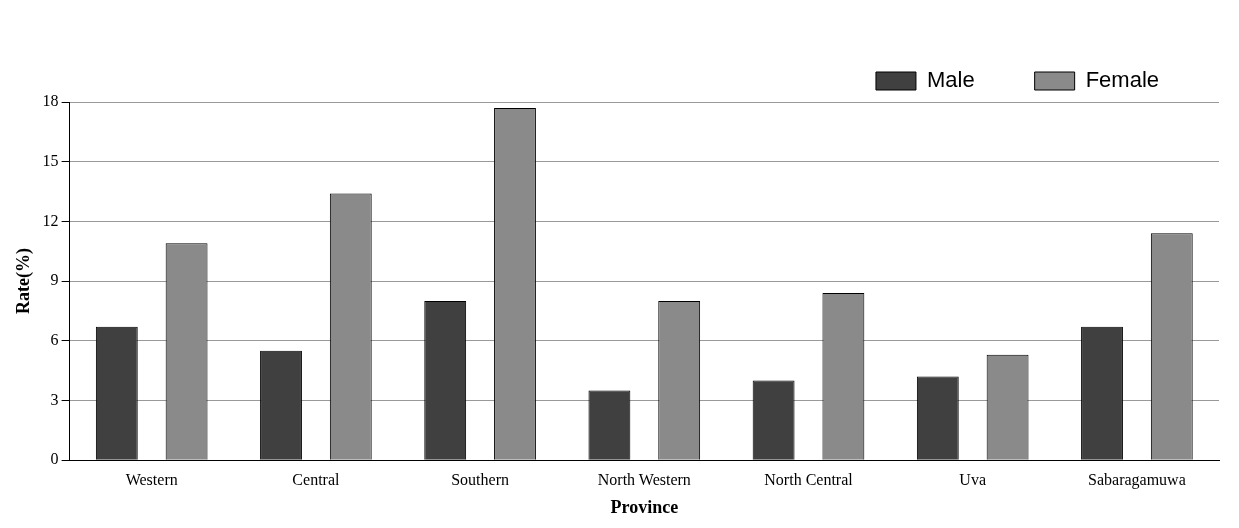 The height and width of the screenshot is (528, 1239). Describe the element at coordinates (480, 479) in the screenshot. I see `x-tick-label: Southern` at that location.